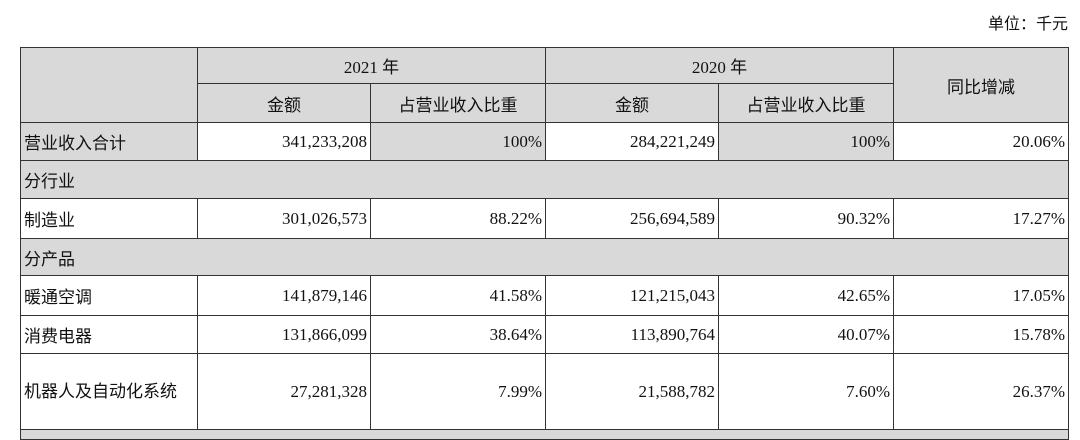  Describe the element at coordinates (632, 141) in the screenshot. I see `amount-2020: 284,221,249` at that location.